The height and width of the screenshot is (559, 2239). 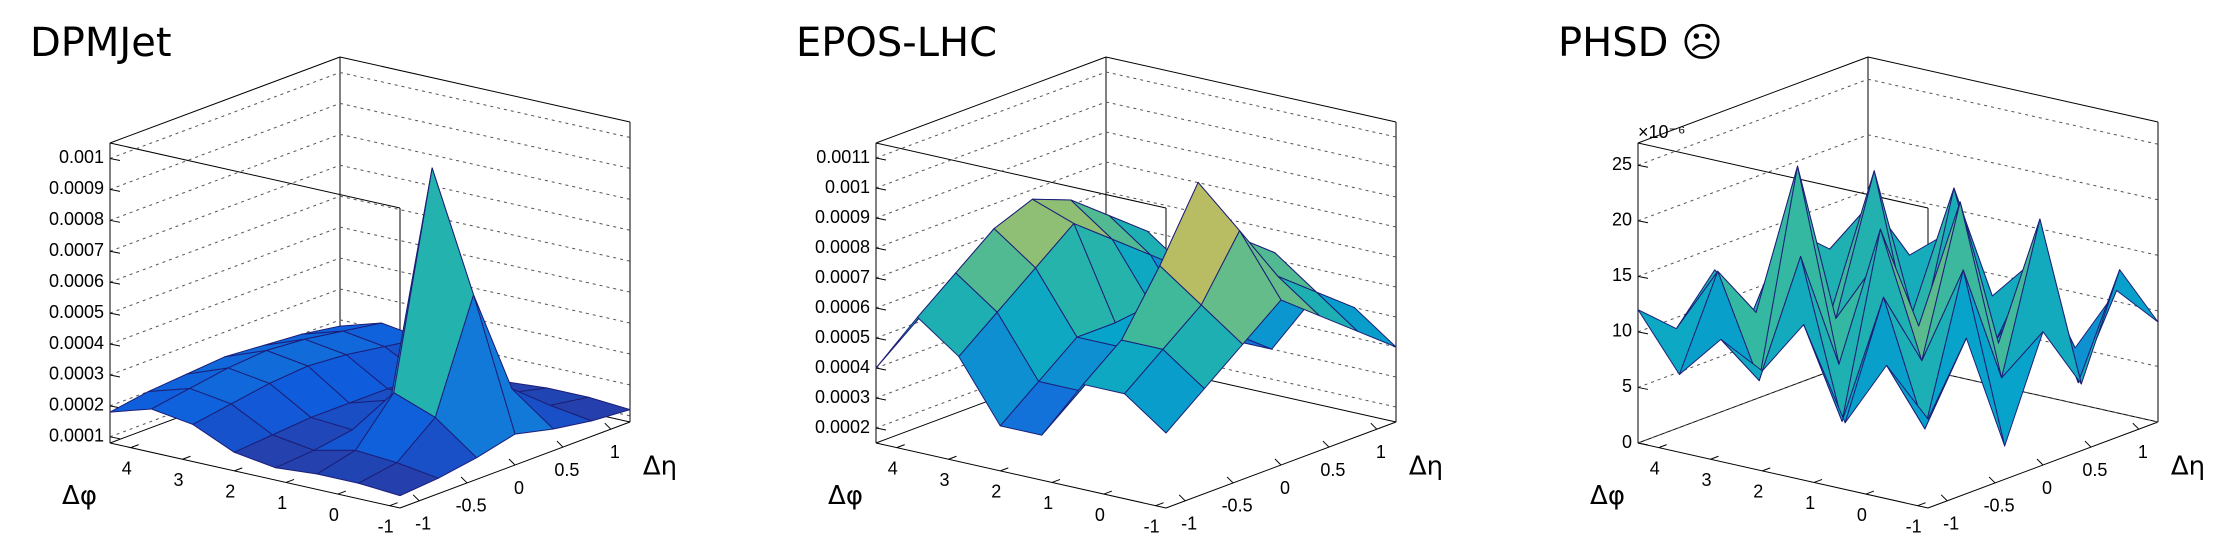 I want to click on x-tick-label: -0.5, so click(x=1999, y=506).